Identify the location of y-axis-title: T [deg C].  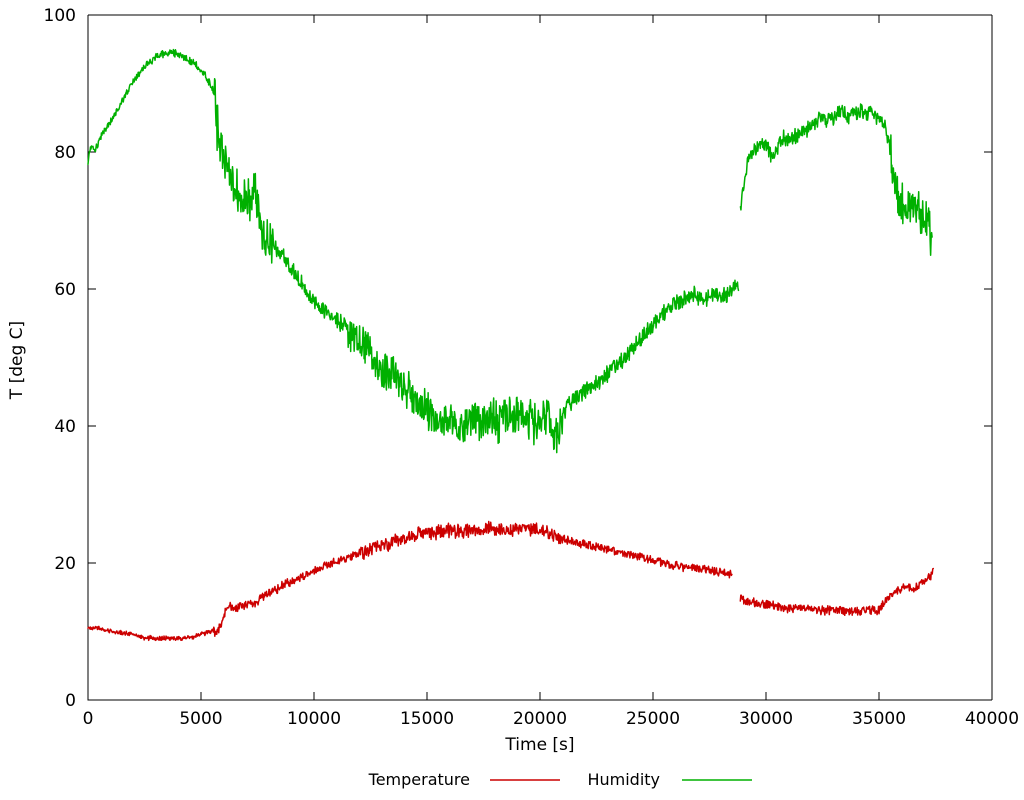
(17, 360).